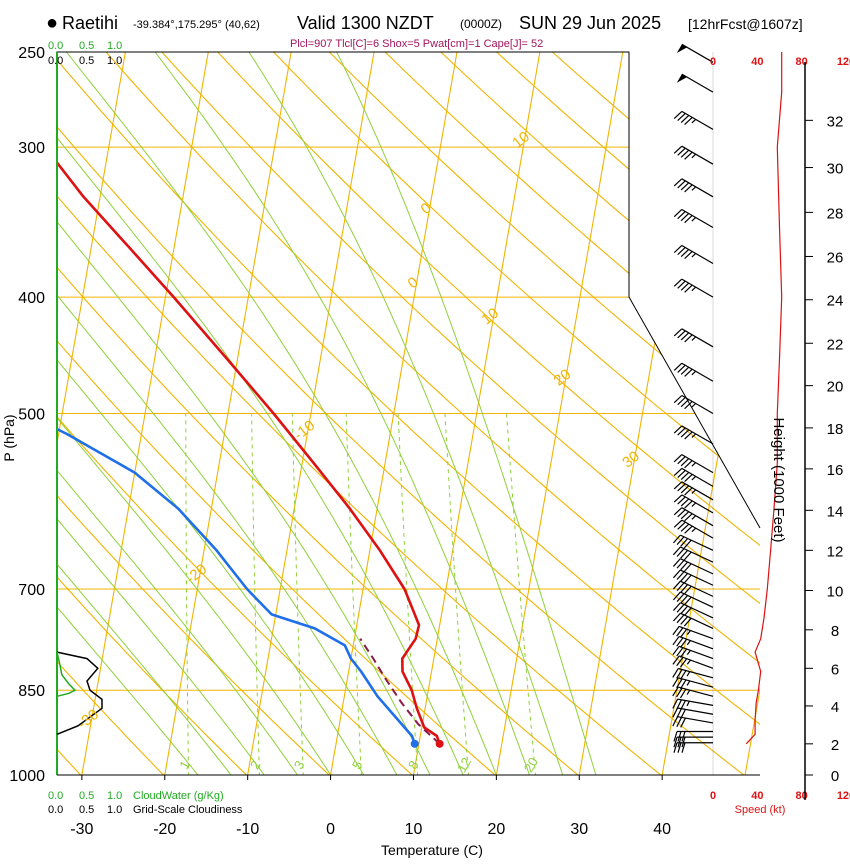  What do you see at coordinates (31, 298) in the screenshot?
I see `pressure-tick-label: 400` at bounding box center [31, 298].